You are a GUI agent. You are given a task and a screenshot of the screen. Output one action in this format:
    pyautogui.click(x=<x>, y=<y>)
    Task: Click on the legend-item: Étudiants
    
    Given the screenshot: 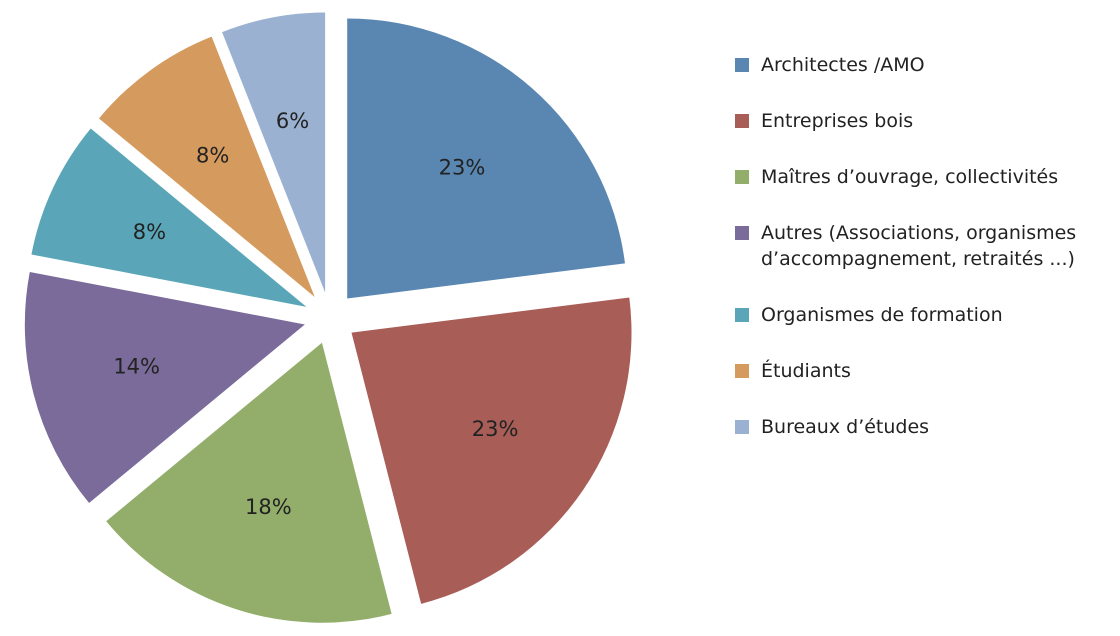 What is the action you would take?
    pyautogui.click(x=925, y=371)
    